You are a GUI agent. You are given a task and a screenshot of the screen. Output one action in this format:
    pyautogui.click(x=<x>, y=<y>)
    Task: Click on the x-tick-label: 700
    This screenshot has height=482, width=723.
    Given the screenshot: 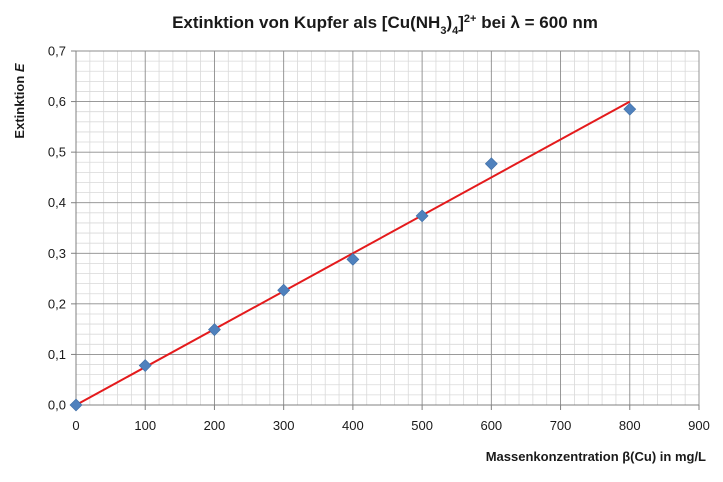 What is the action you would take?
    pyautogui.click(x=561, y=425)
    